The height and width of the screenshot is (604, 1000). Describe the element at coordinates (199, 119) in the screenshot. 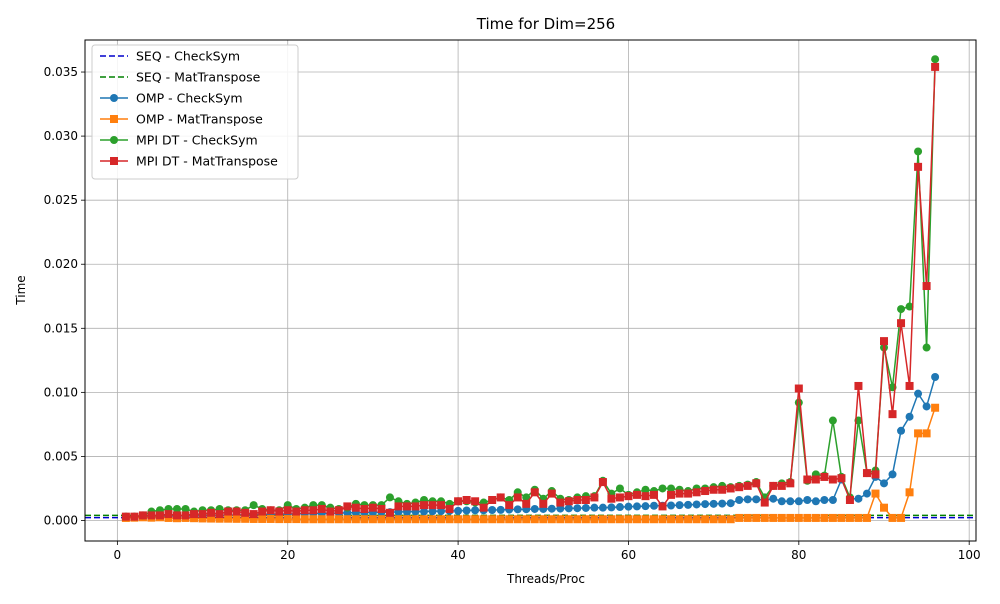

I see `legend-label: OMP - MatTranspose` at that location.